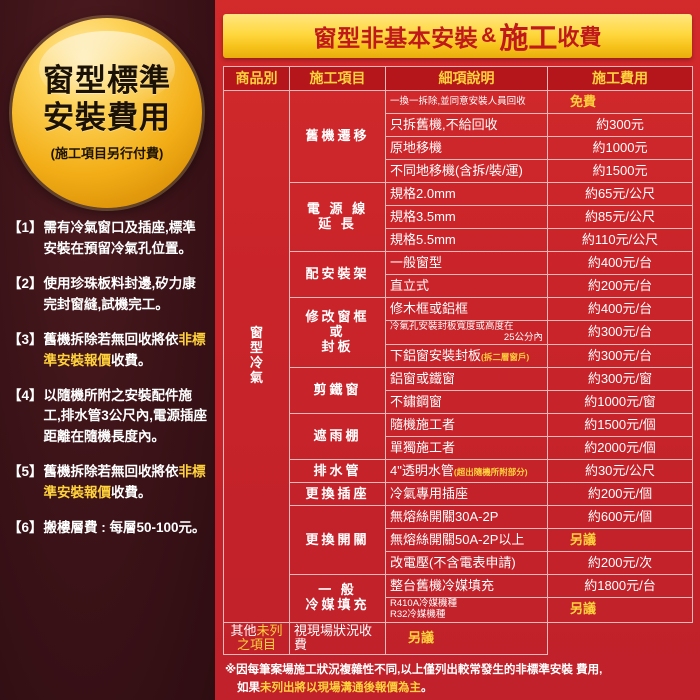 This screenshot has width=700, height=700. Describe the element at coordinates (620, 517) in the screenshot. I see `price-cell: 約600元/個` at that location.